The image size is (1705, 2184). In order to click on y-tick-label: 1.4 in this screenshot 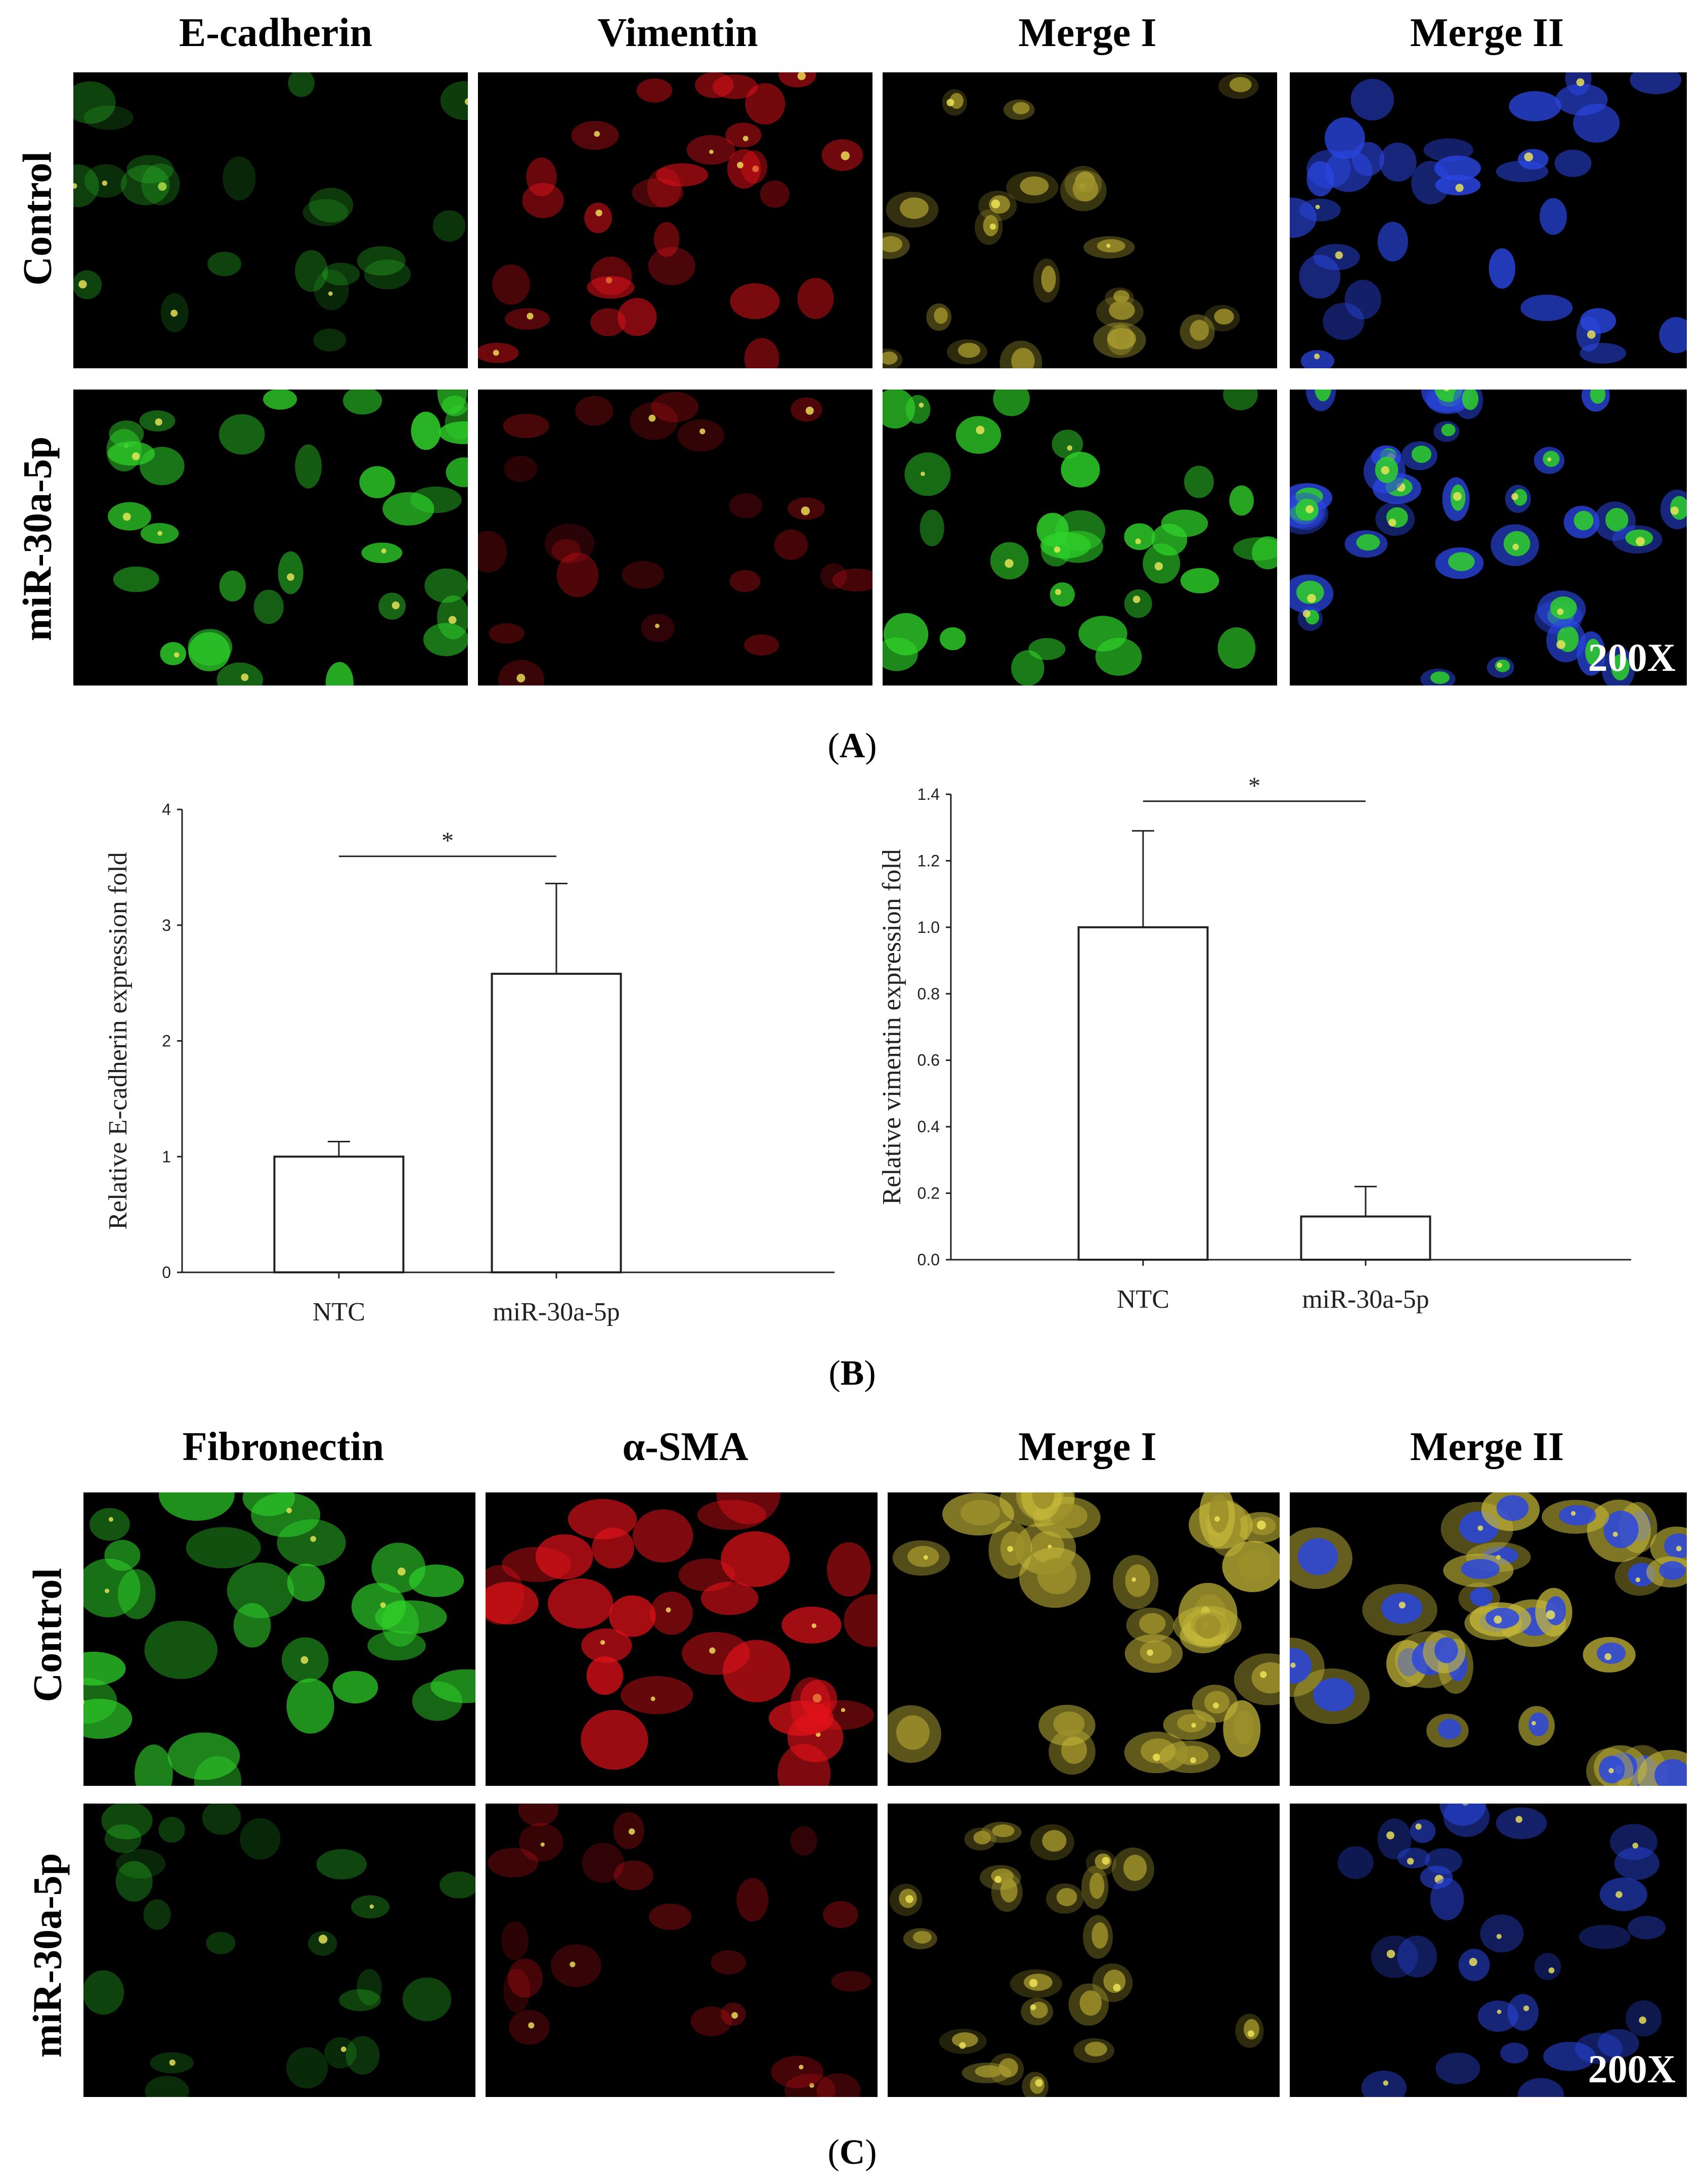, I will do `click(928, 794)`.